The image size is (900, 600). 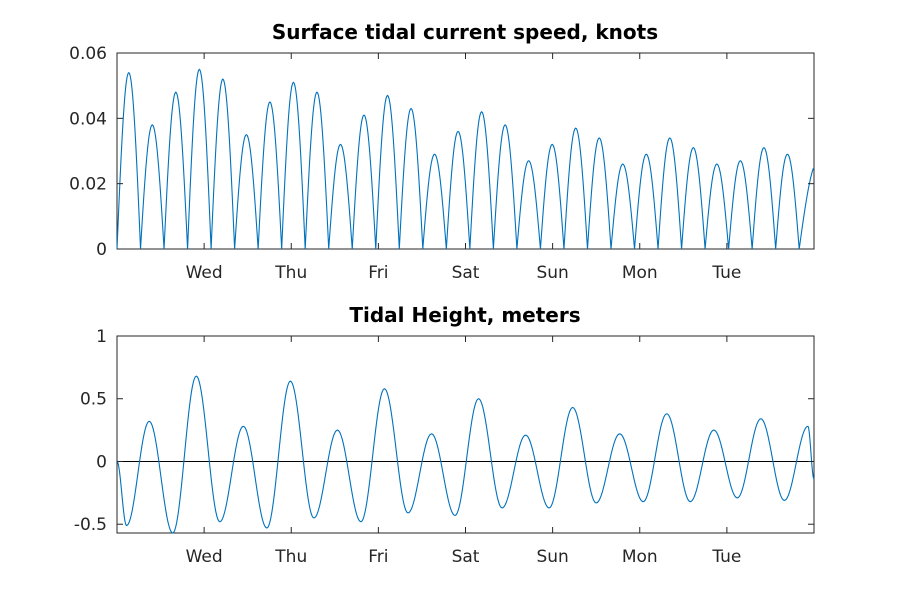 I want to click on tidal-height-y-tick-label: 0.5, so click(x=93, y=400).